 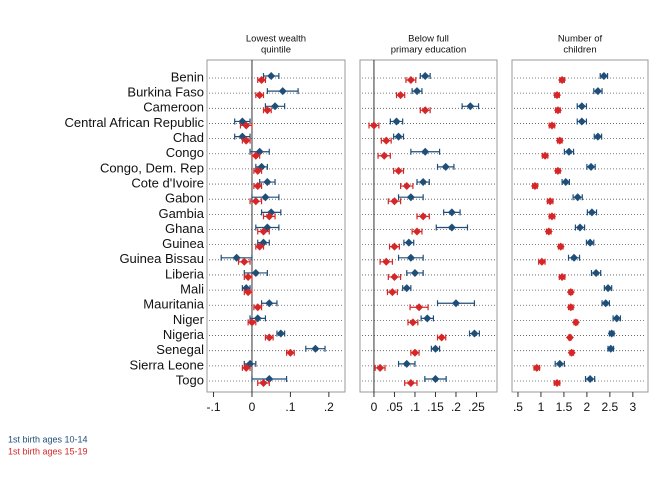 I want to click on category-label: Mauritania, so click(x=173, y=304).